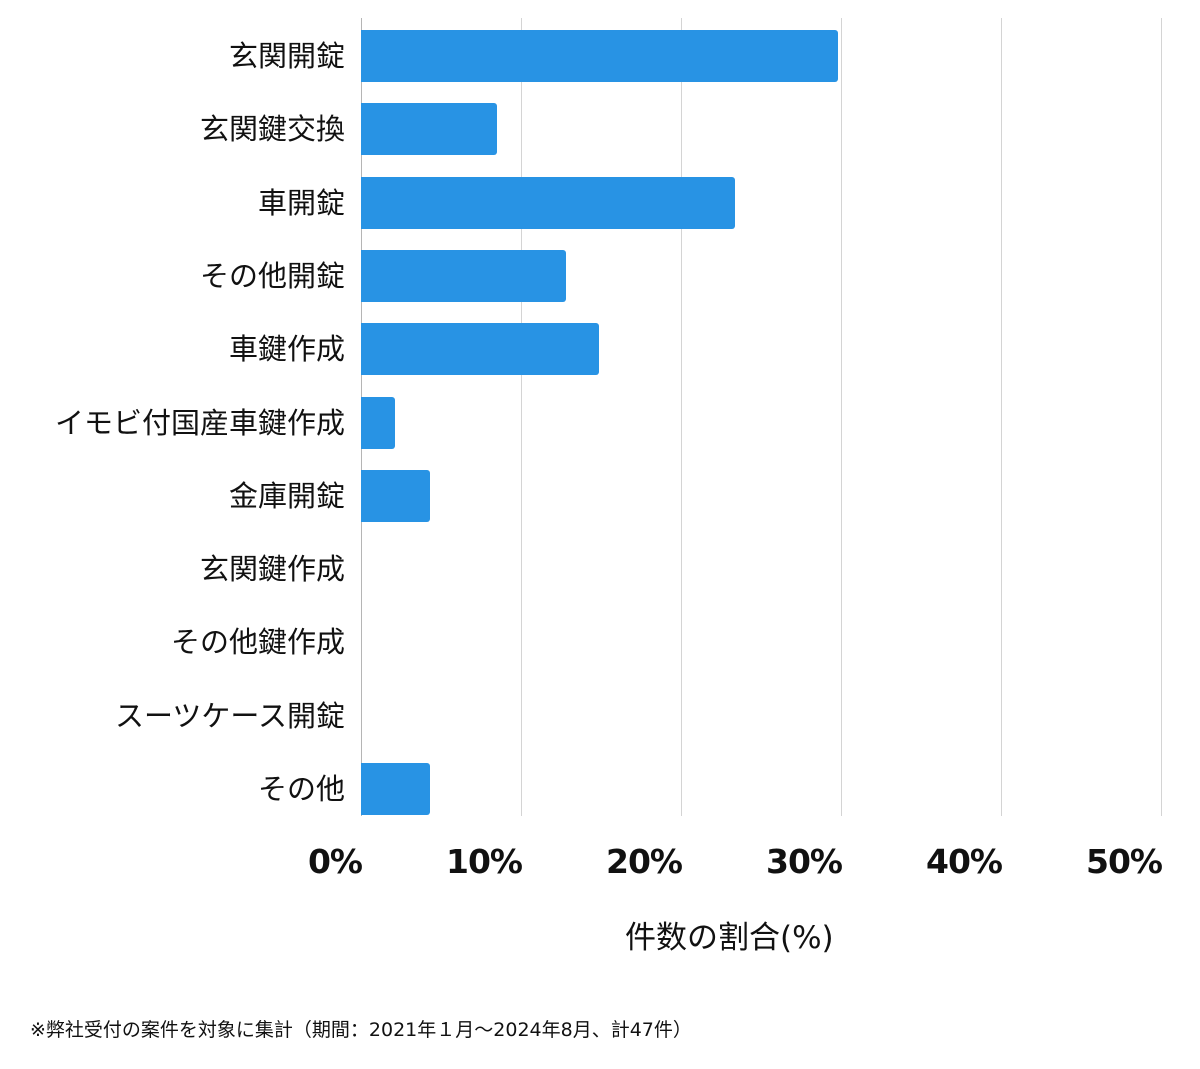  Describe the element at coordinates (1124, 861) in the screenshot. I see `x-tick-label: 50%` at that location.